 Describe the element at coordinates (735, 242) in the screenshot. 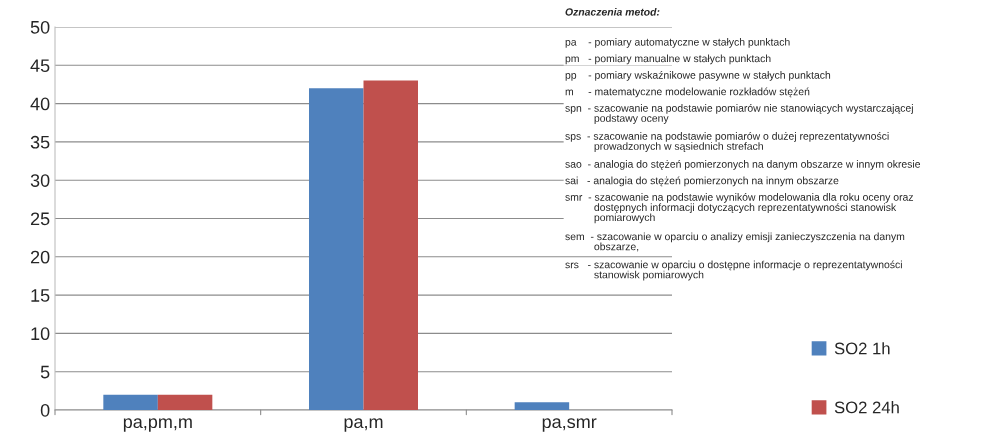

I see `annotation: sem - szacowanie w oparciu o analizy emisji zanieczyszczenia na danym obszarze,` at that location.